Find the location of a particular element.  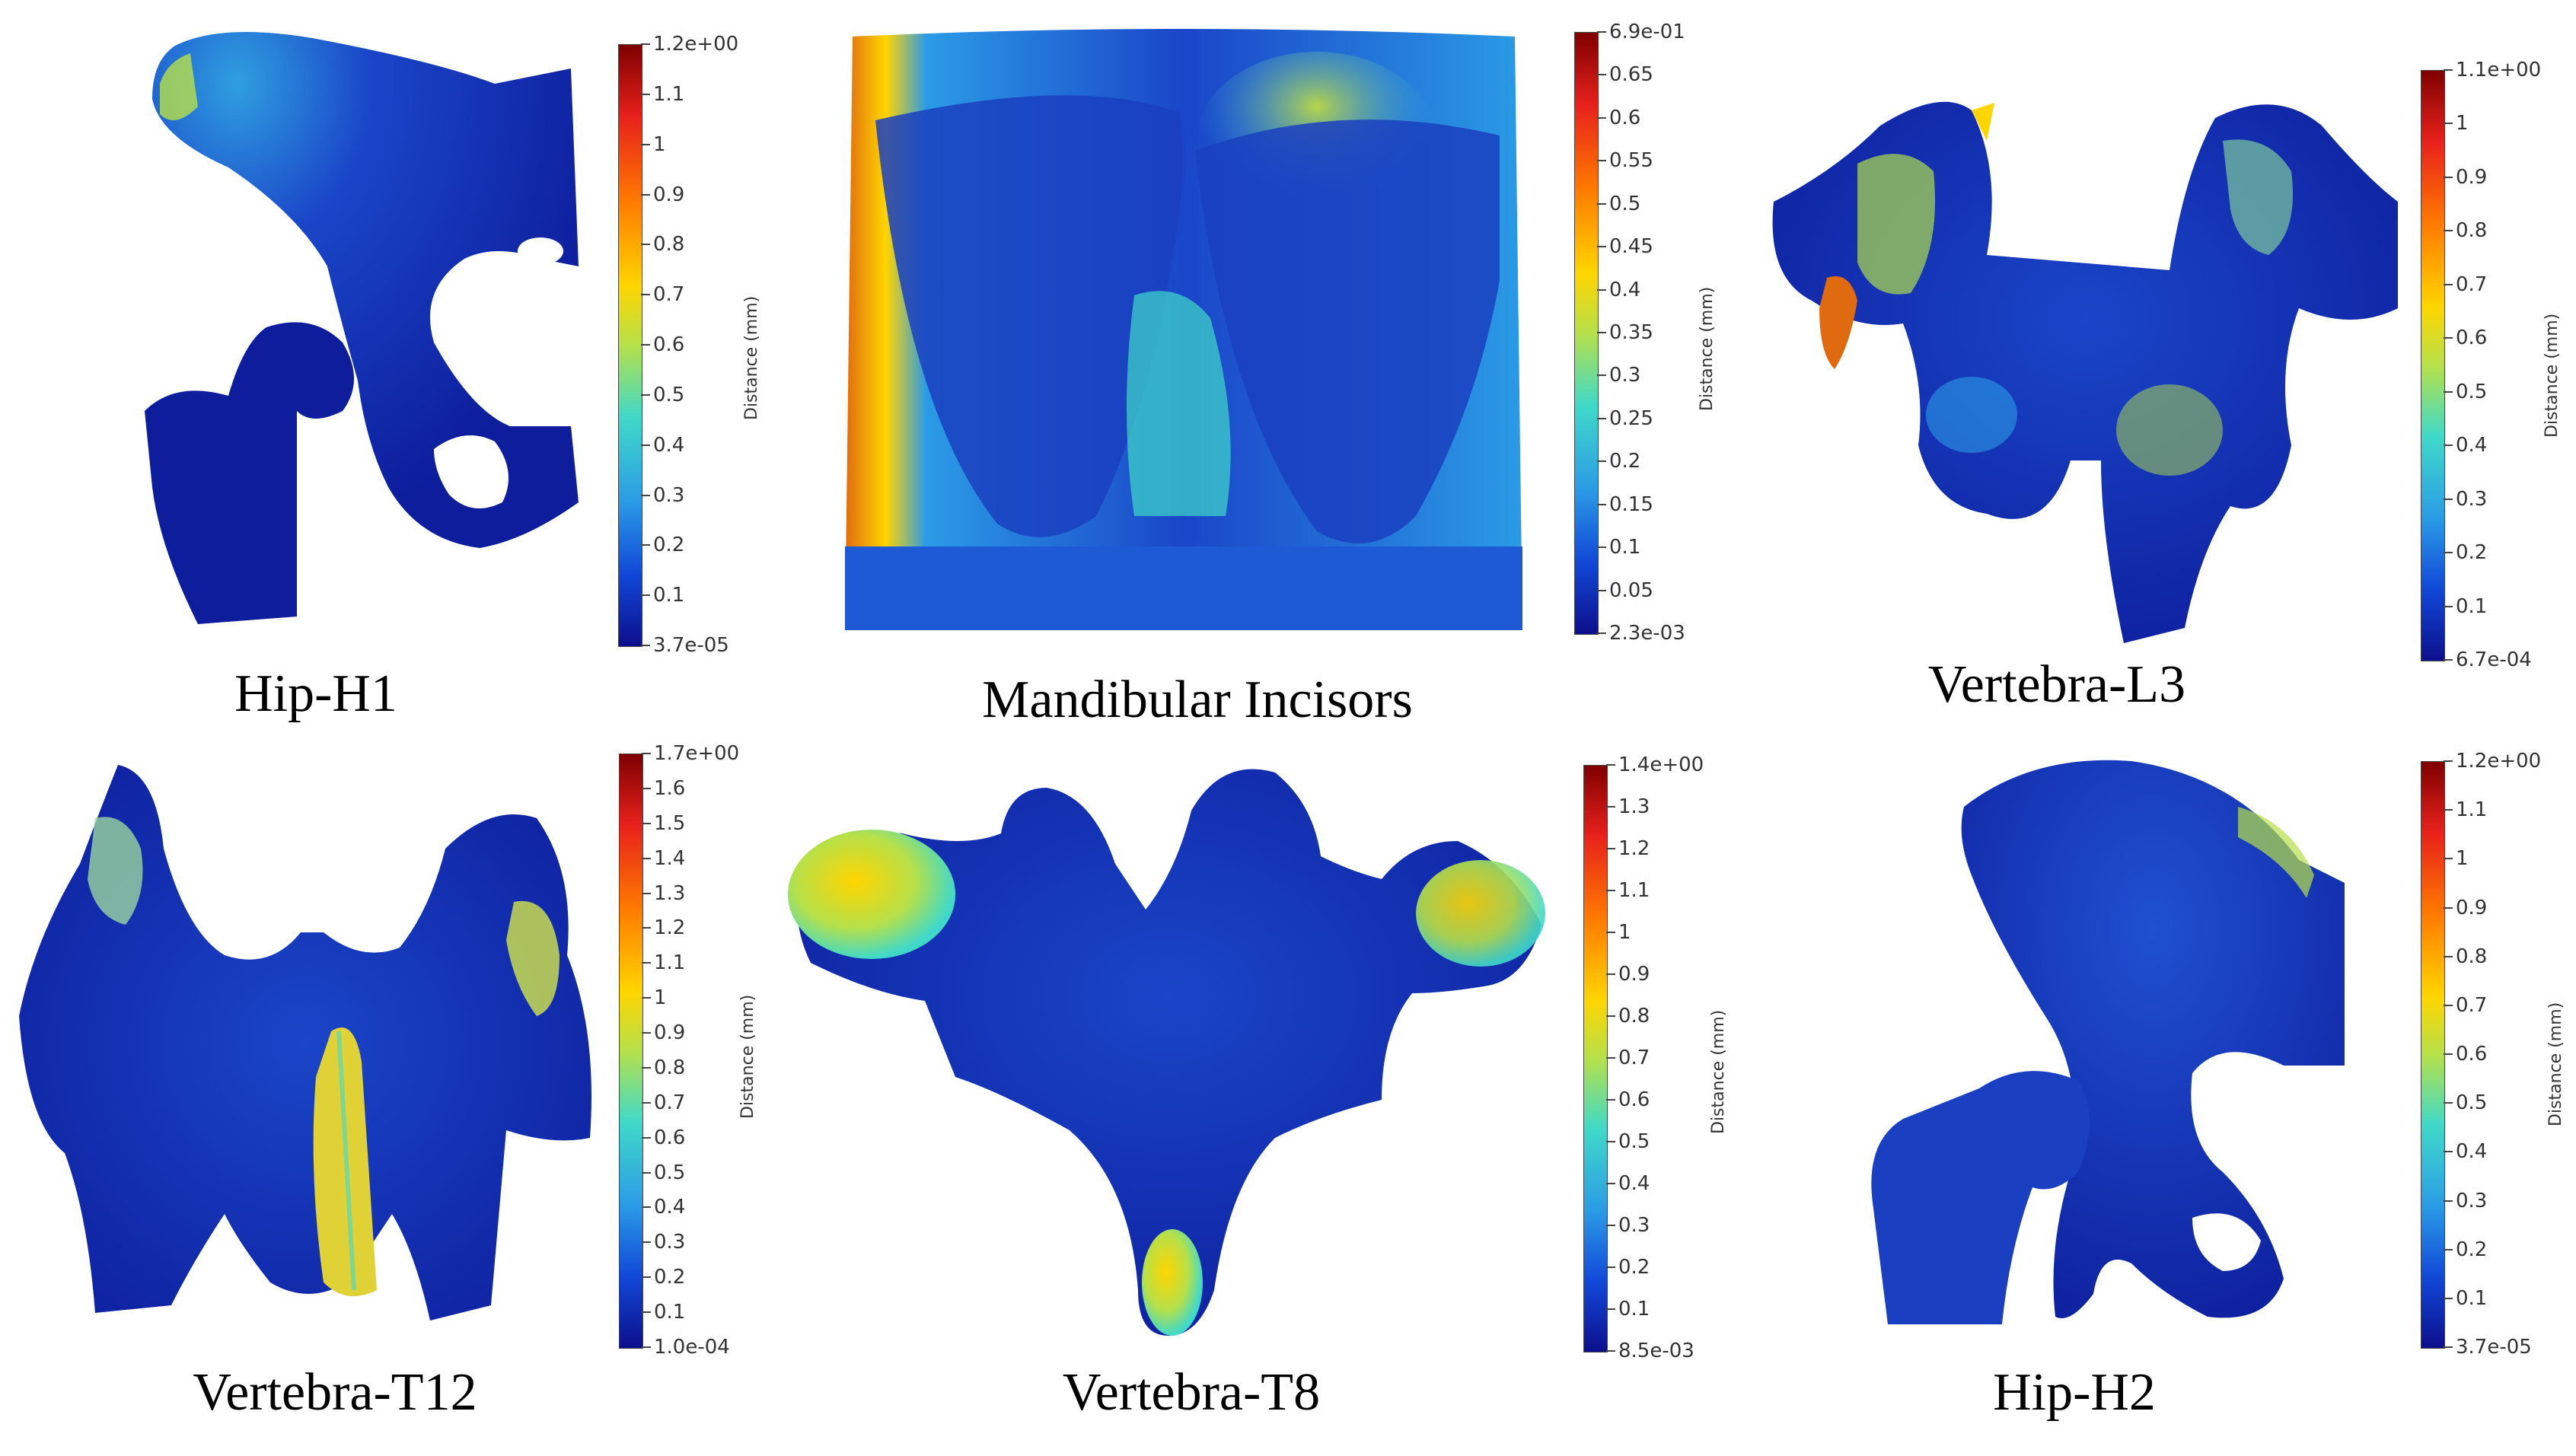

colorbar-tick-label: 1.6 is located at coordinates (670, 788).